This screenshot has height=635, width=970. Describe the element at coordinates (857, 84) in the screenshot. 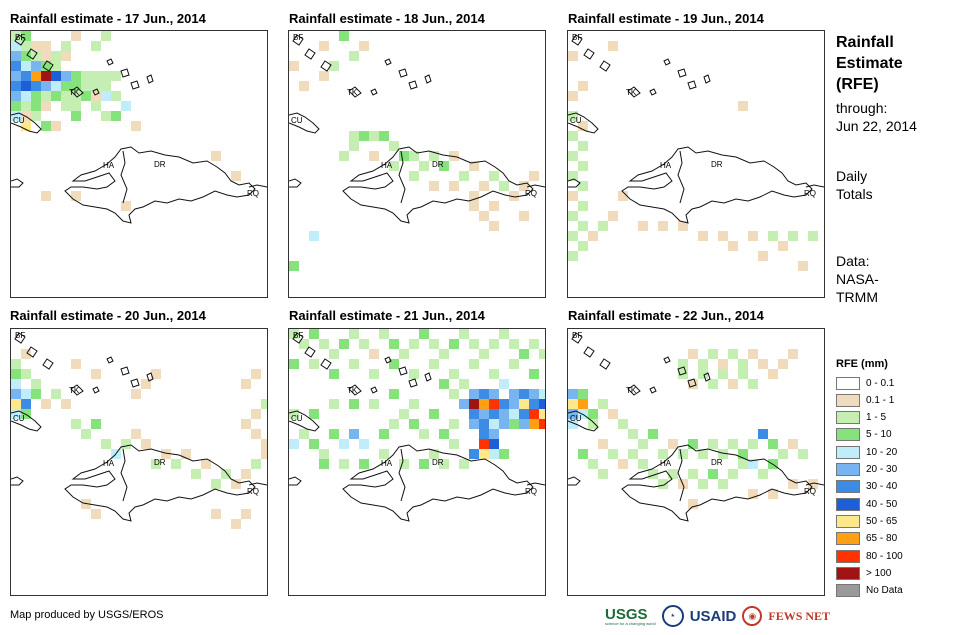

I see `side-title-line: (RFE)` at that location.